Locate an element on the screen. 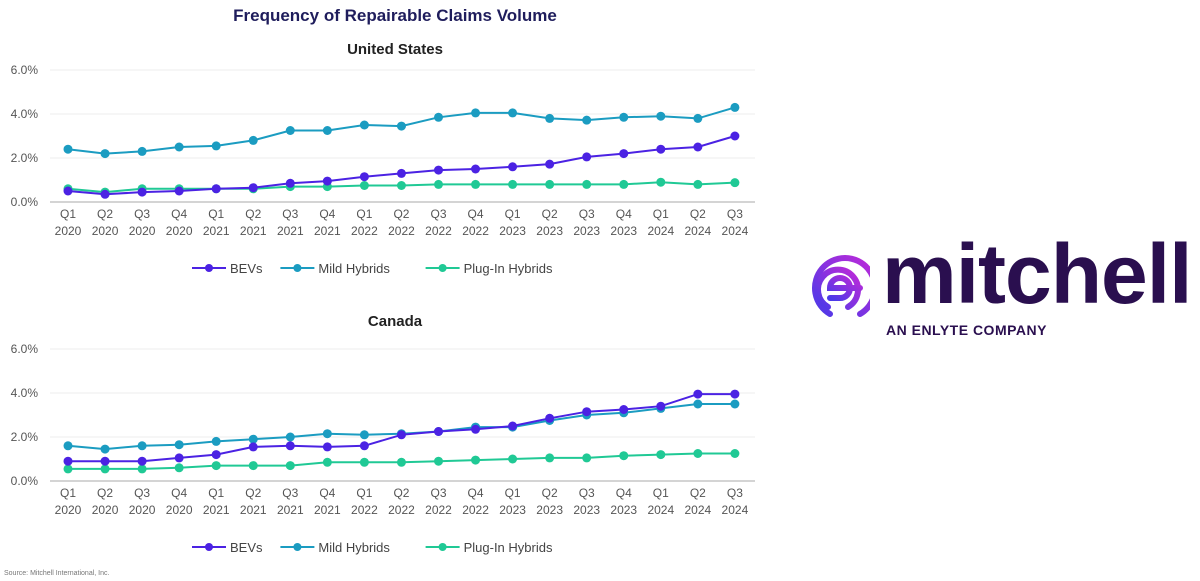 This screenshot has width=1200, height=581. logo-wordmark: mitchell is located at coordinates (1037, 274).